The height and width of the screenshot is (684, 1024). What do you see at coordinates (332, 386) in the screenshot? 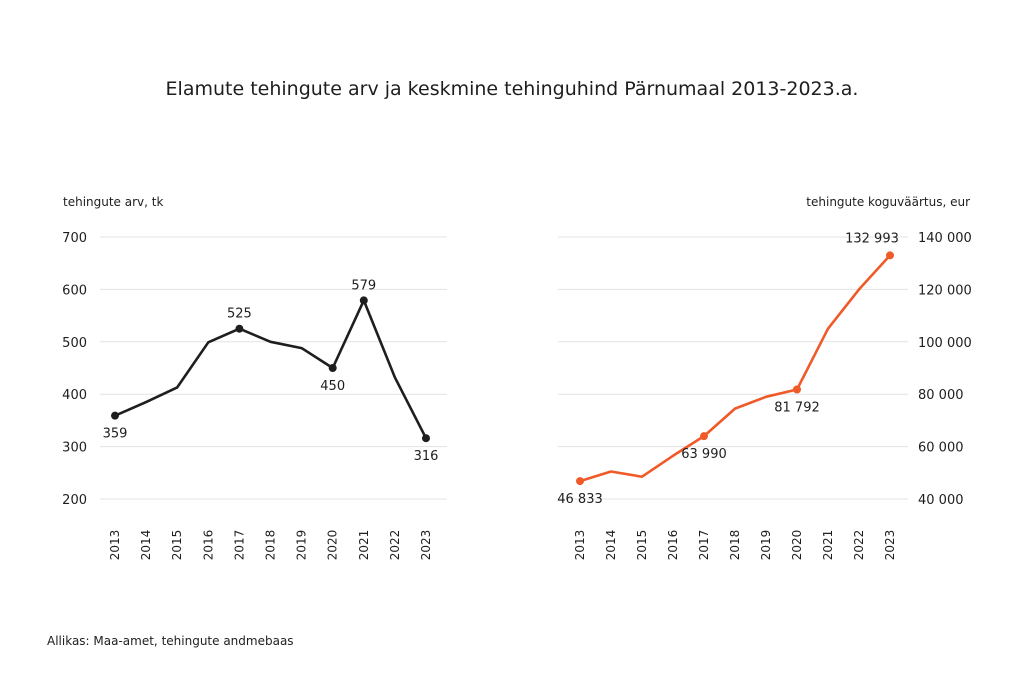
I see `data-label: 450` at bounding box center [332, 386].